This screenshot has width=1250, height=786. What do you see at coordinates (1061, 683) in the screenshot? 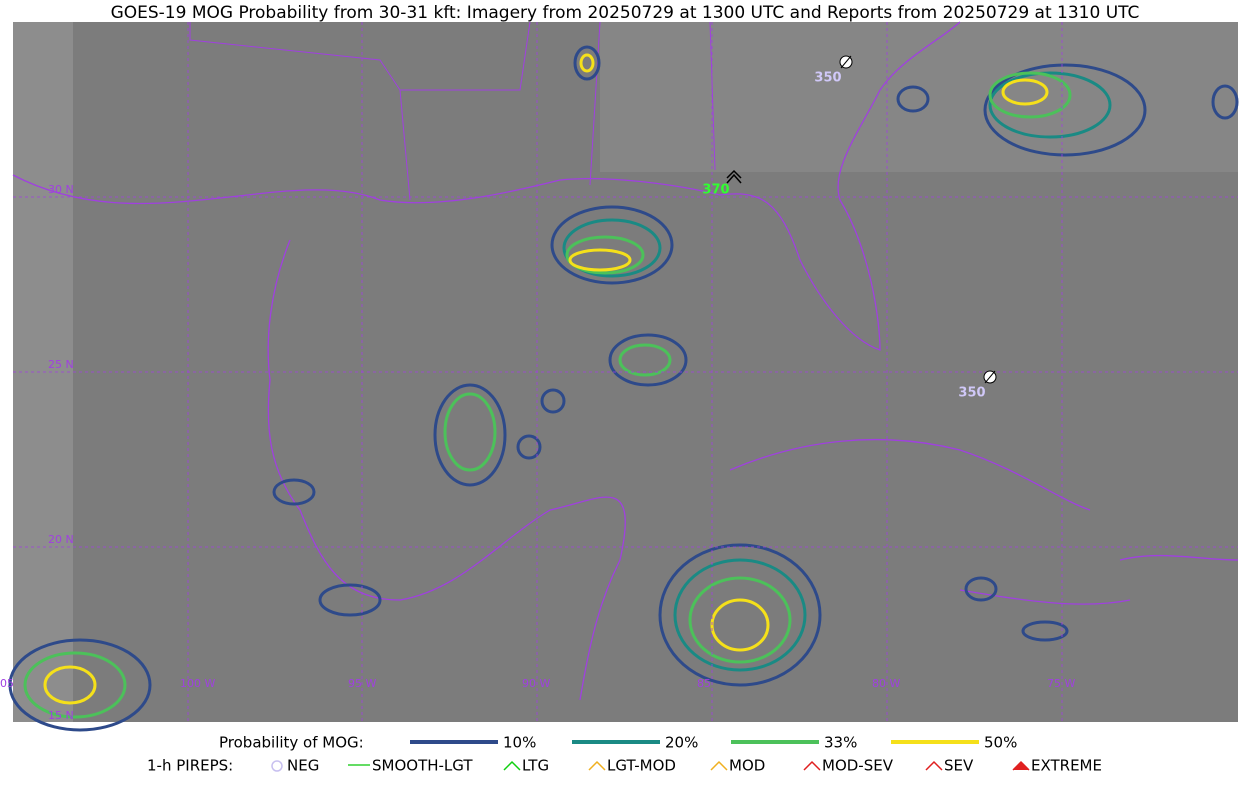
I see `lon-label: 75 W` at bounding box center [1061, 683].